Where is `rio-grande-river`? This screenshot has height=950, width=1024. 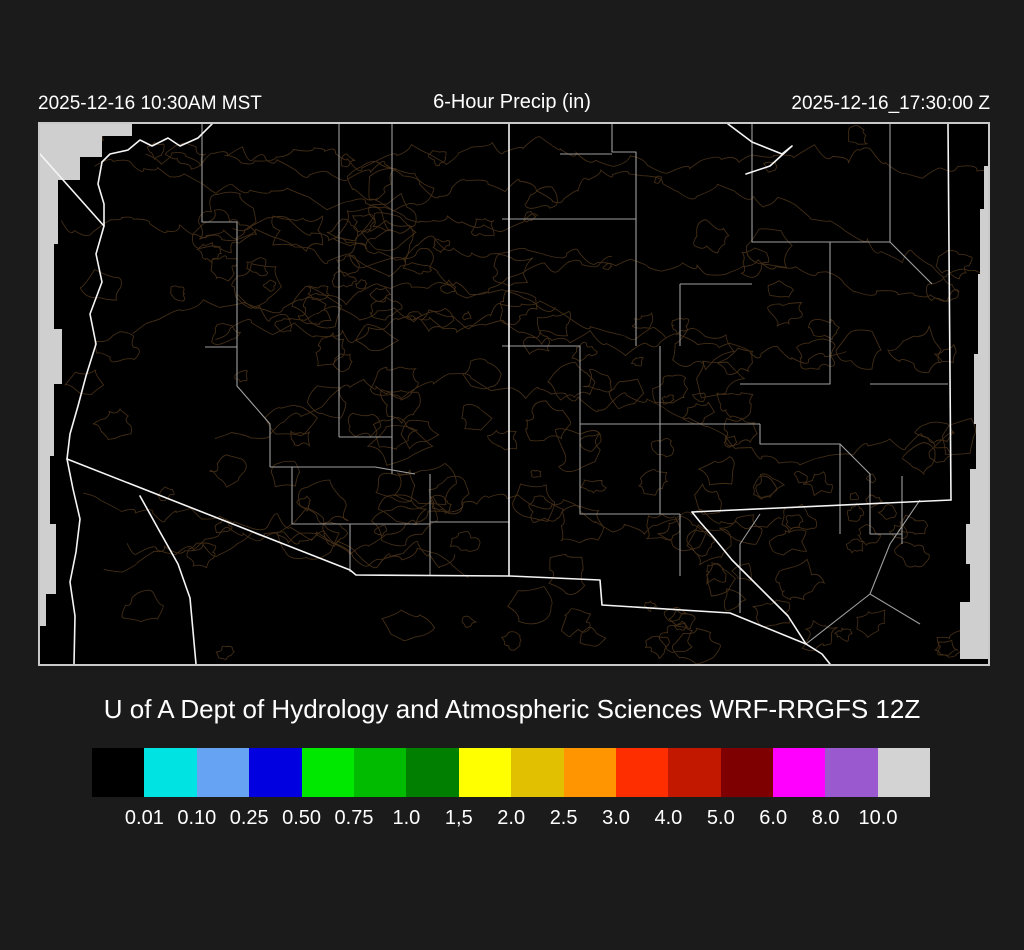
rio-grande-river is located at coordinates (761, 587).